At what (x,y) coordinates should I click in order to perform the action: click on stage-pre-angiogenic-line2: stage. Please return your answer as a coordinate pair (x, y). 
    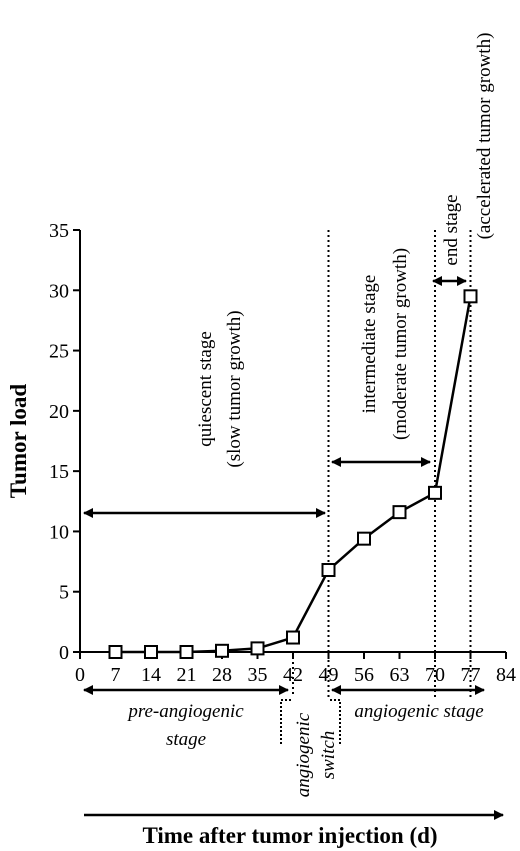
    Looking at the image, I should click on (186, 739).